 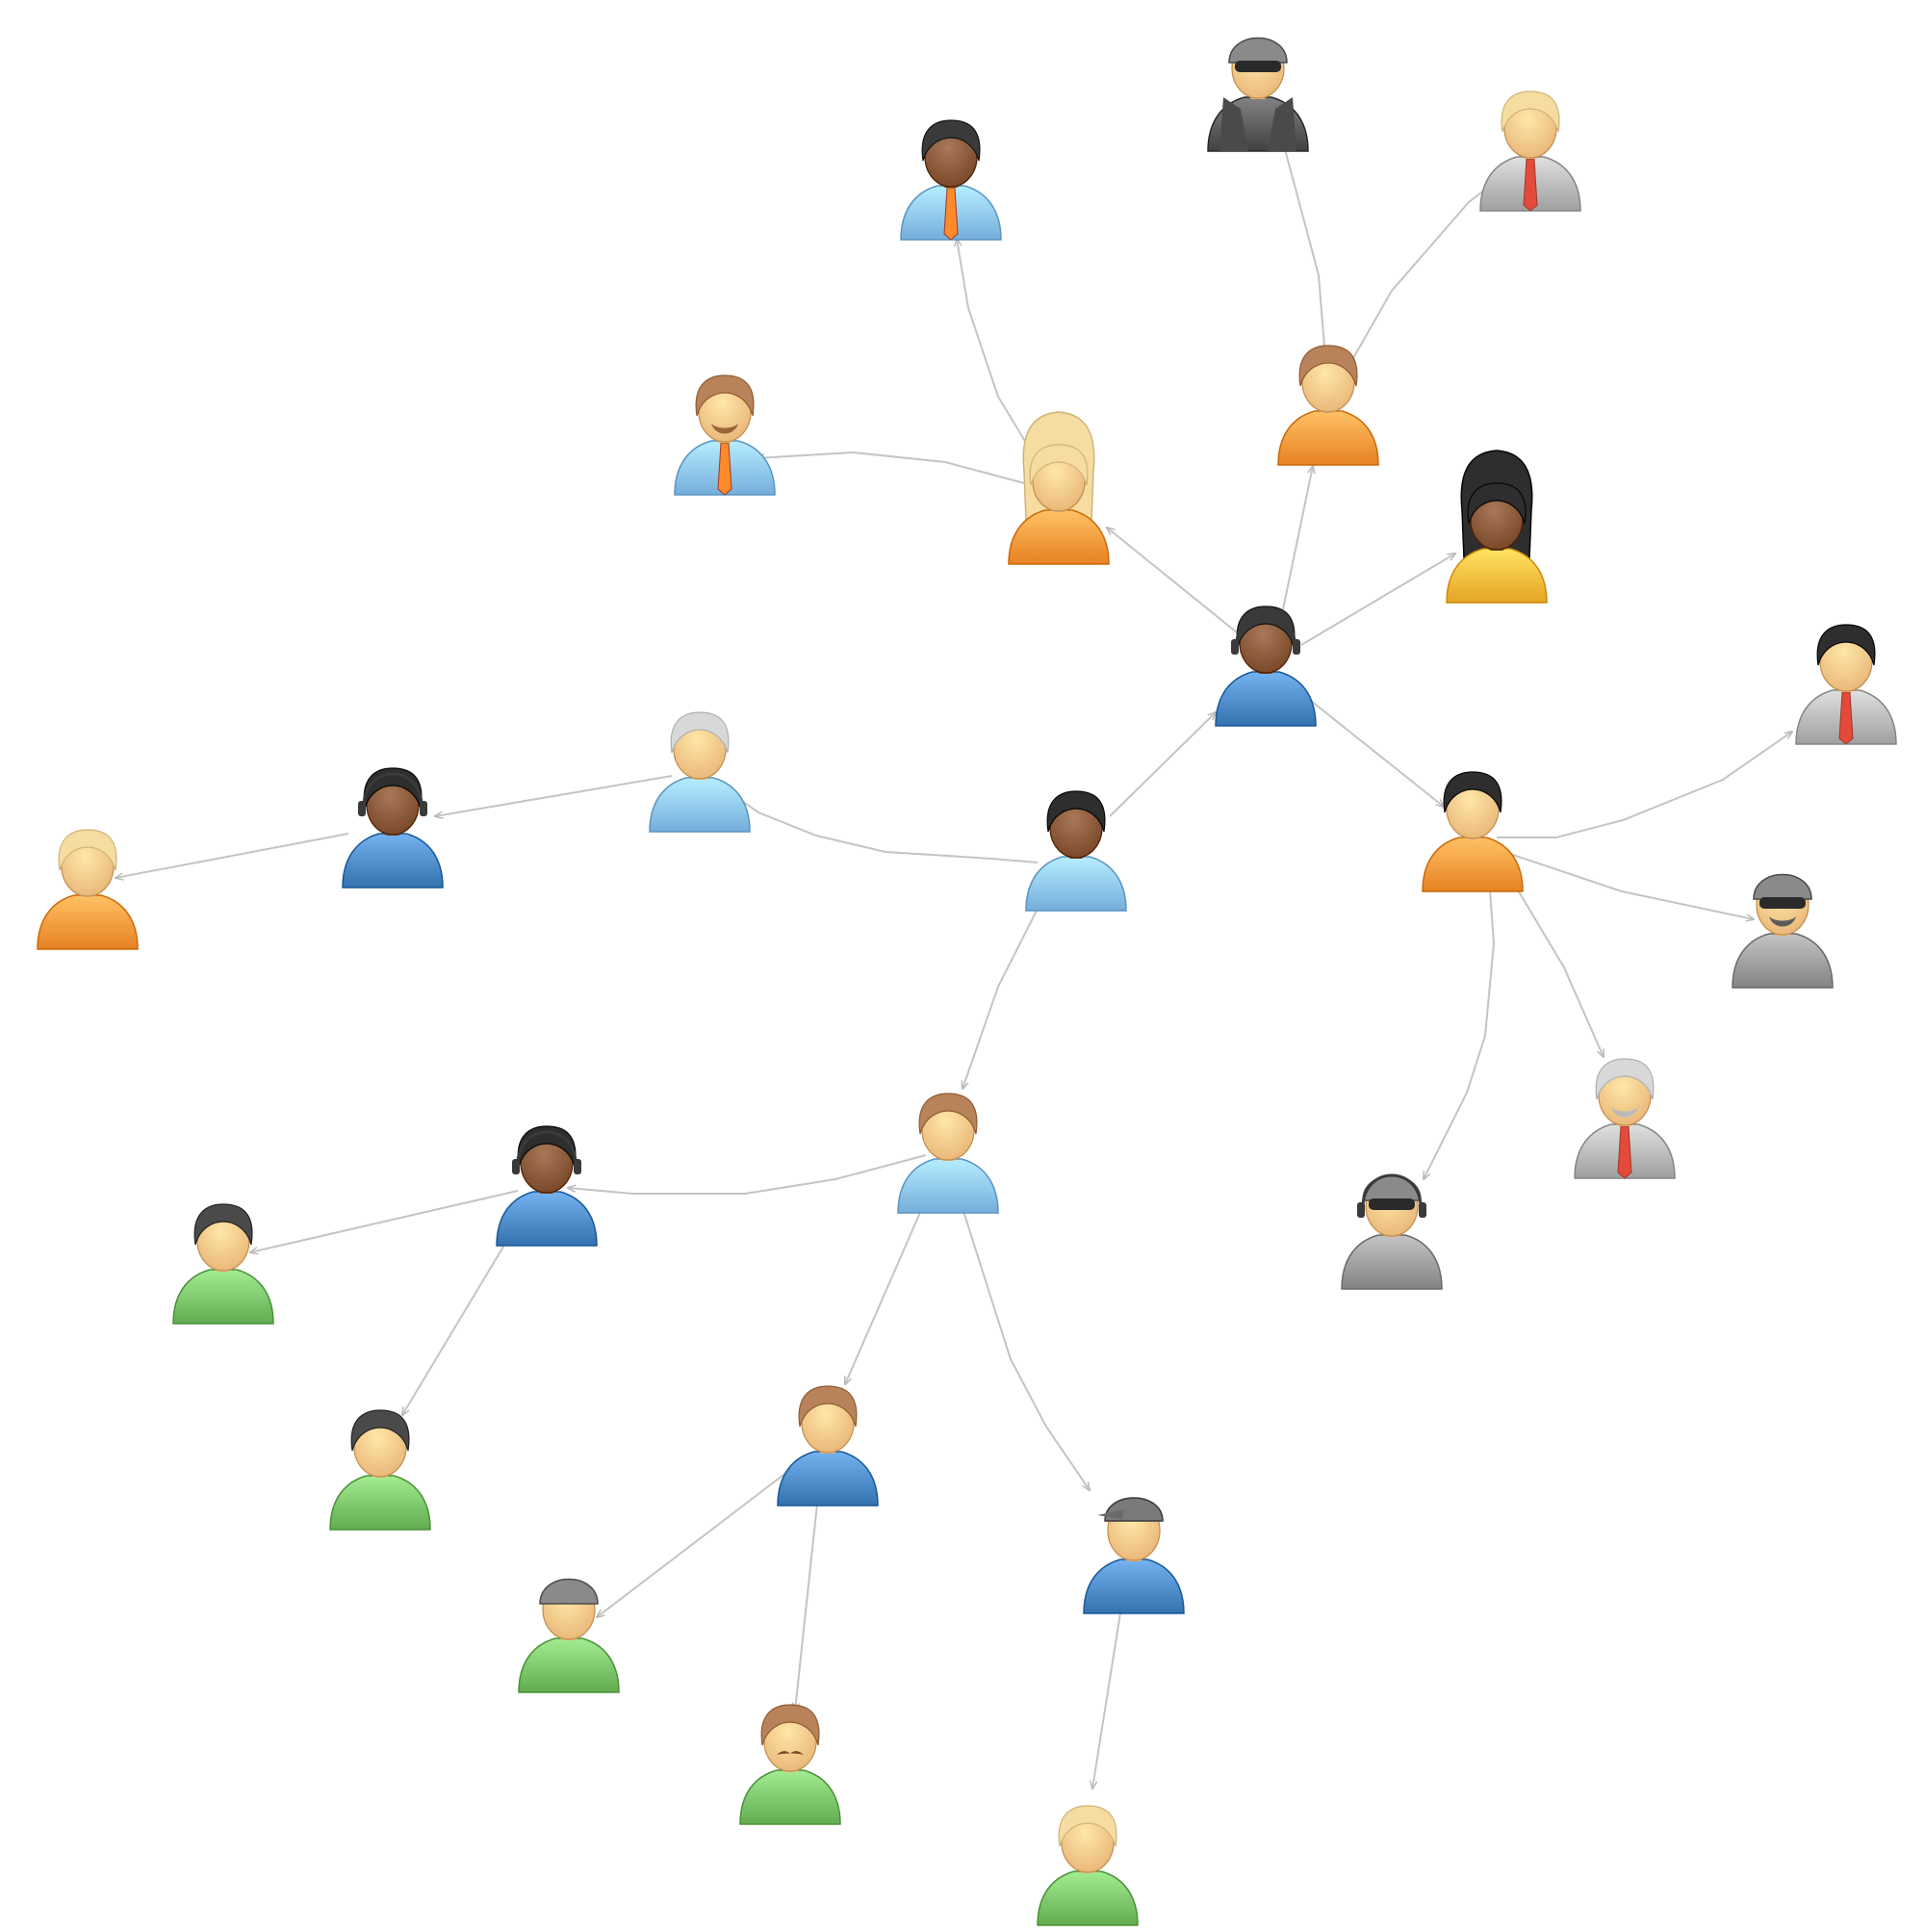 What do you see at coordinates (1497, 527) in the screenshot?
I see `woman-dark-long-yellow-shirt-icon` at bounding box center [1497, 527].